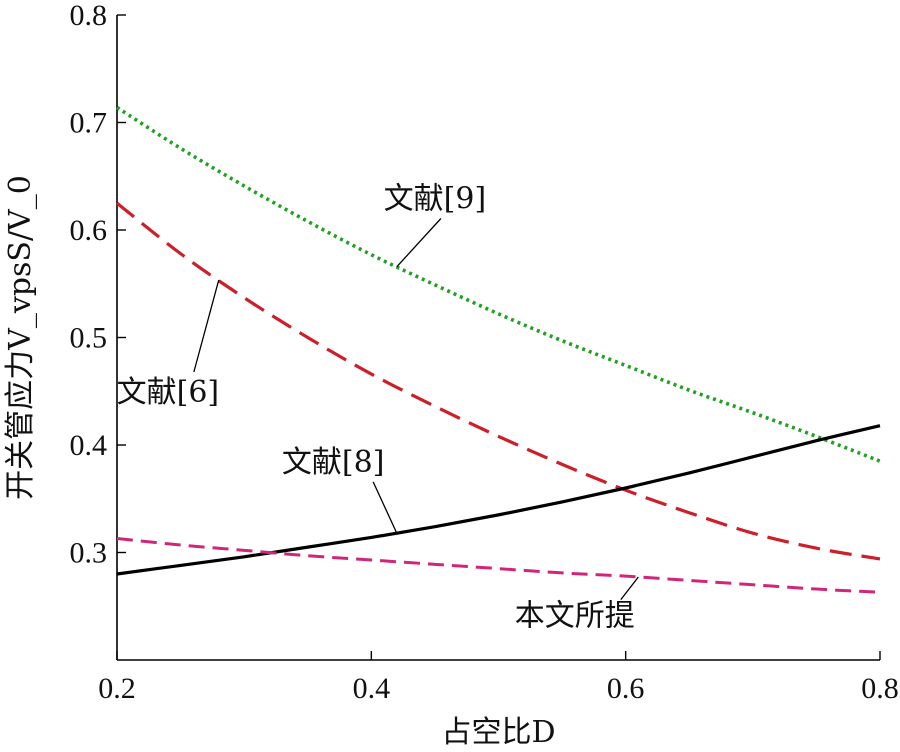 The height and width of the screenshot is (752, 900). What do you see at coordinates (333, 462) in the screenshot?
I see `annotation-label: 文献[8]` at bounding box center [333, 462].